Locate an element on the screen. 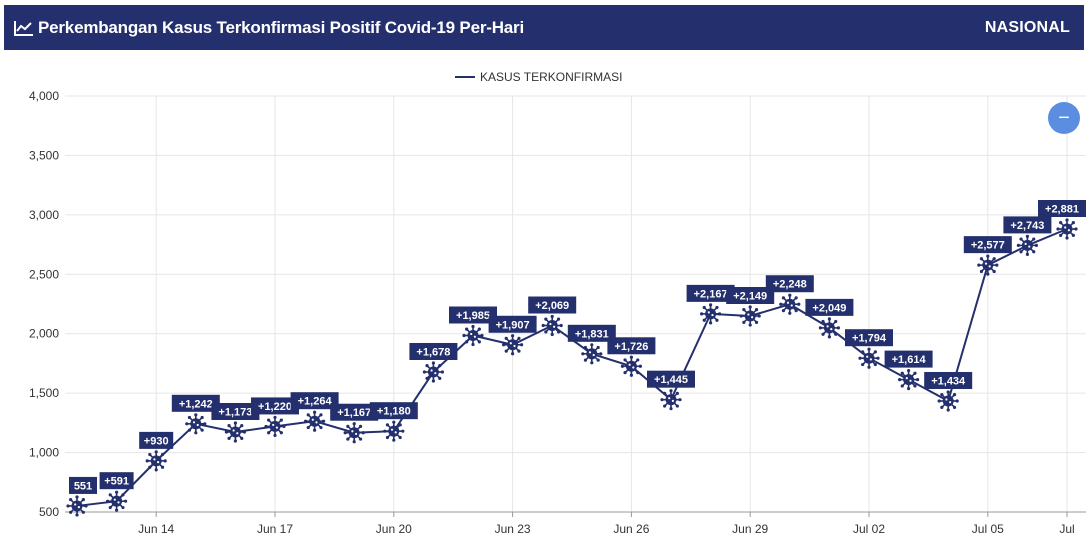 This screenshot has height=548, width=1088. data-label: +1,985 is located at coordinates (473, 315).